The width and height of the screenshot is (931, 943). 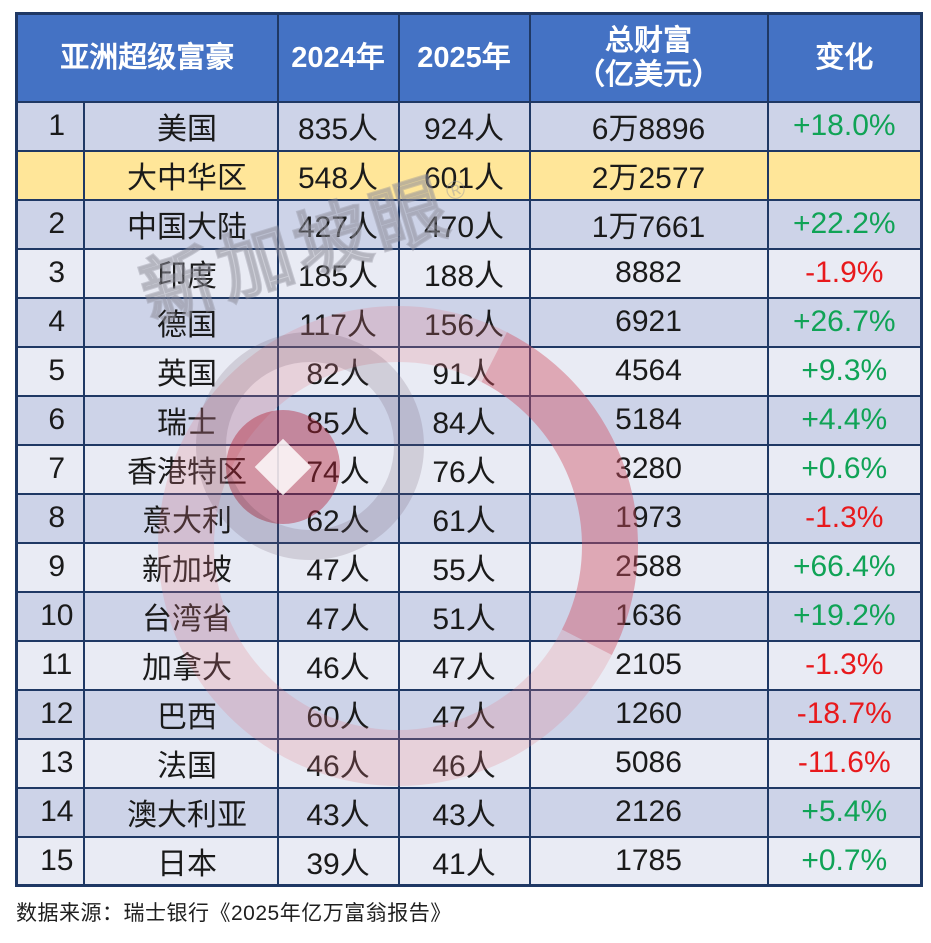 I want to click on wealth-cell: 5086, so click(x=648, y=763).